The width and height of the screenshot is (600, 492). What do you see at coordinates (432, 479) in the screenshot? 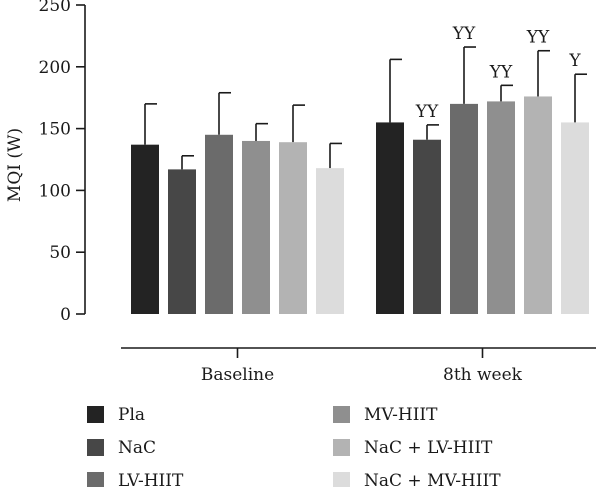
I see `legend-label: NaC + MV-HIIT` at bounding box center [432, 479].